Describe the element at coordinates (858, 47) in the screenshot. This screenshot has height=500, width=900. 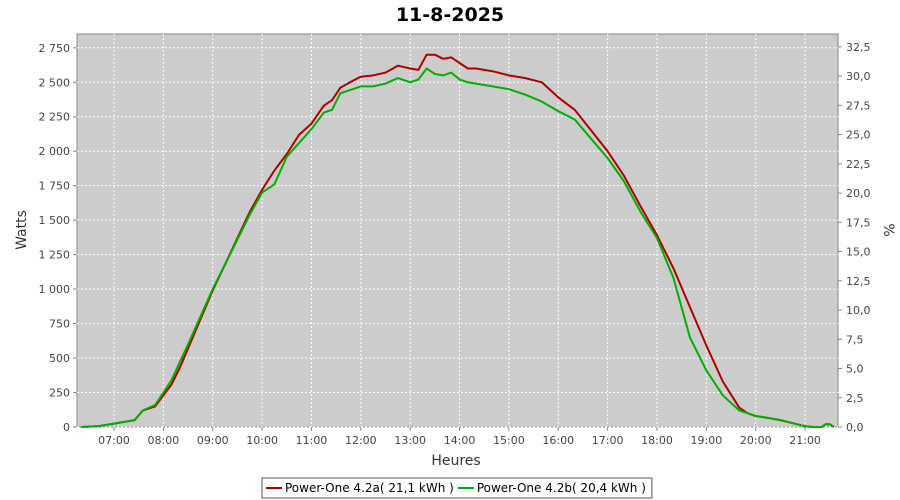
I see `y2-tick-label: 32,5` at that location.